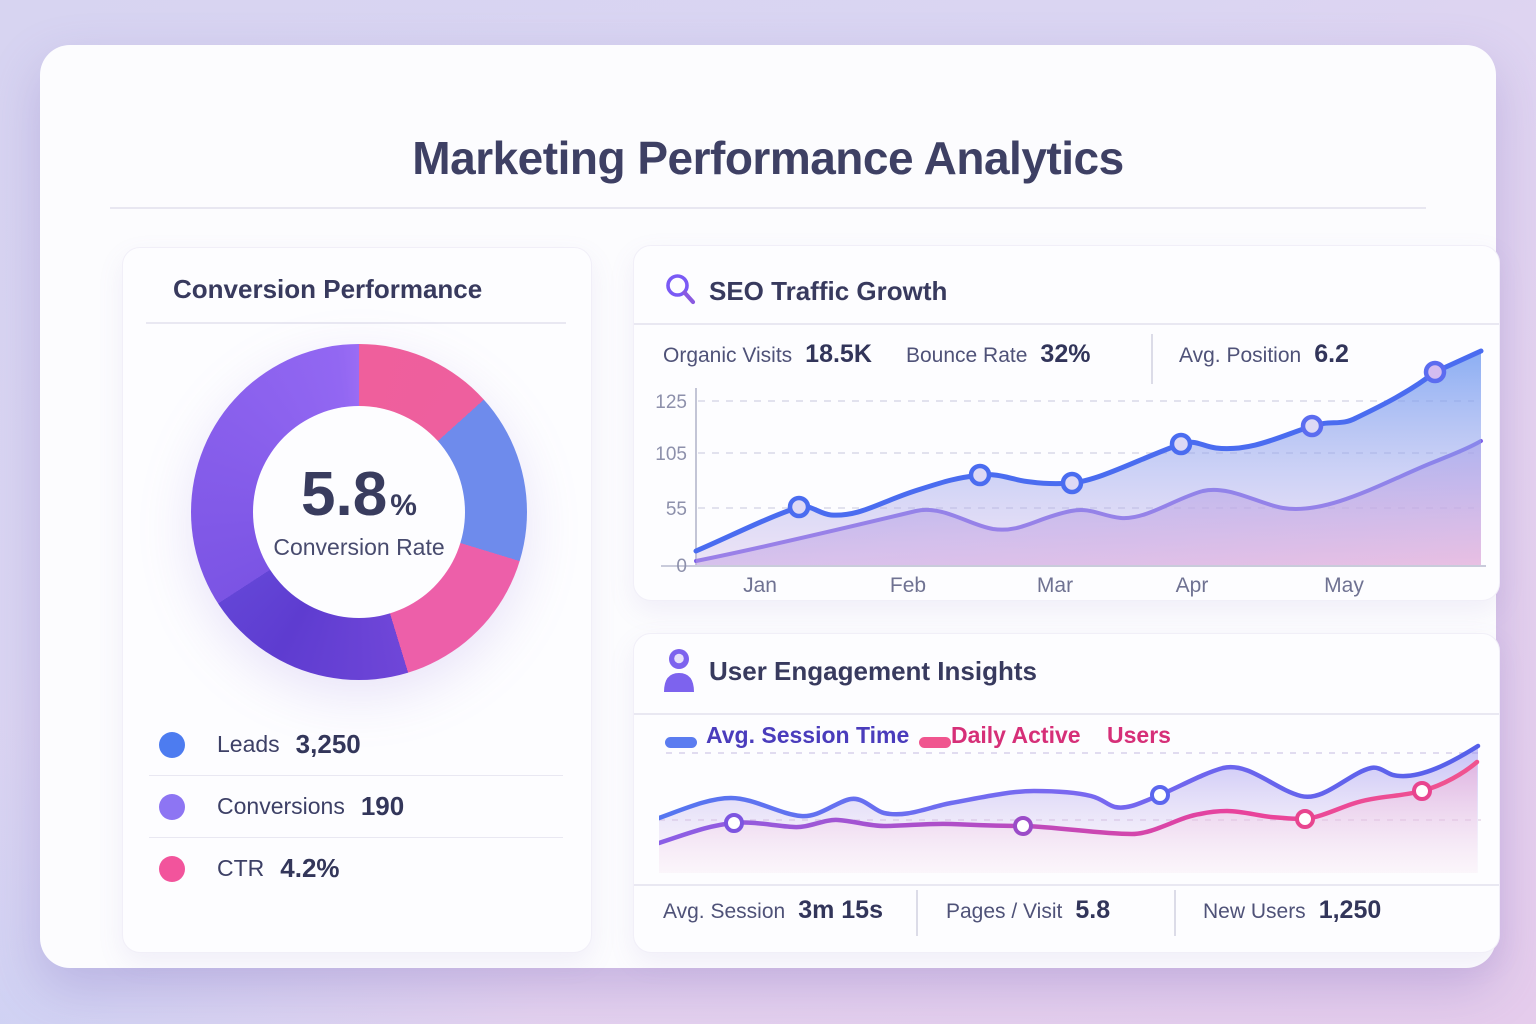 Image resolution: width=1536 pixels, height=1024 pixels. Describe the element at coordinates (1254, 911) in the screenshot. I see `new-users-label: New Users` at that location.